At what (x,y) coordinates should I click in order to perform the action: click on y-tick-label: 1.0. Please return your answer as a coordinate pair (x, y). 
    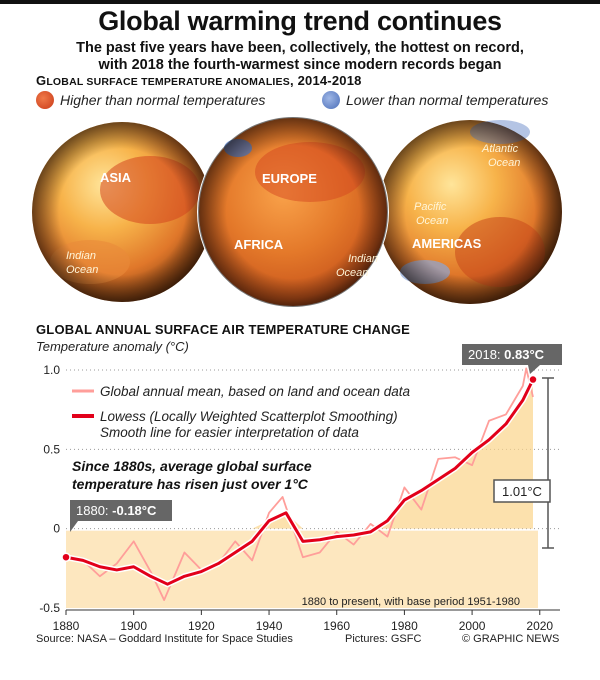
    Looking at the image, I should click on (51, 370).